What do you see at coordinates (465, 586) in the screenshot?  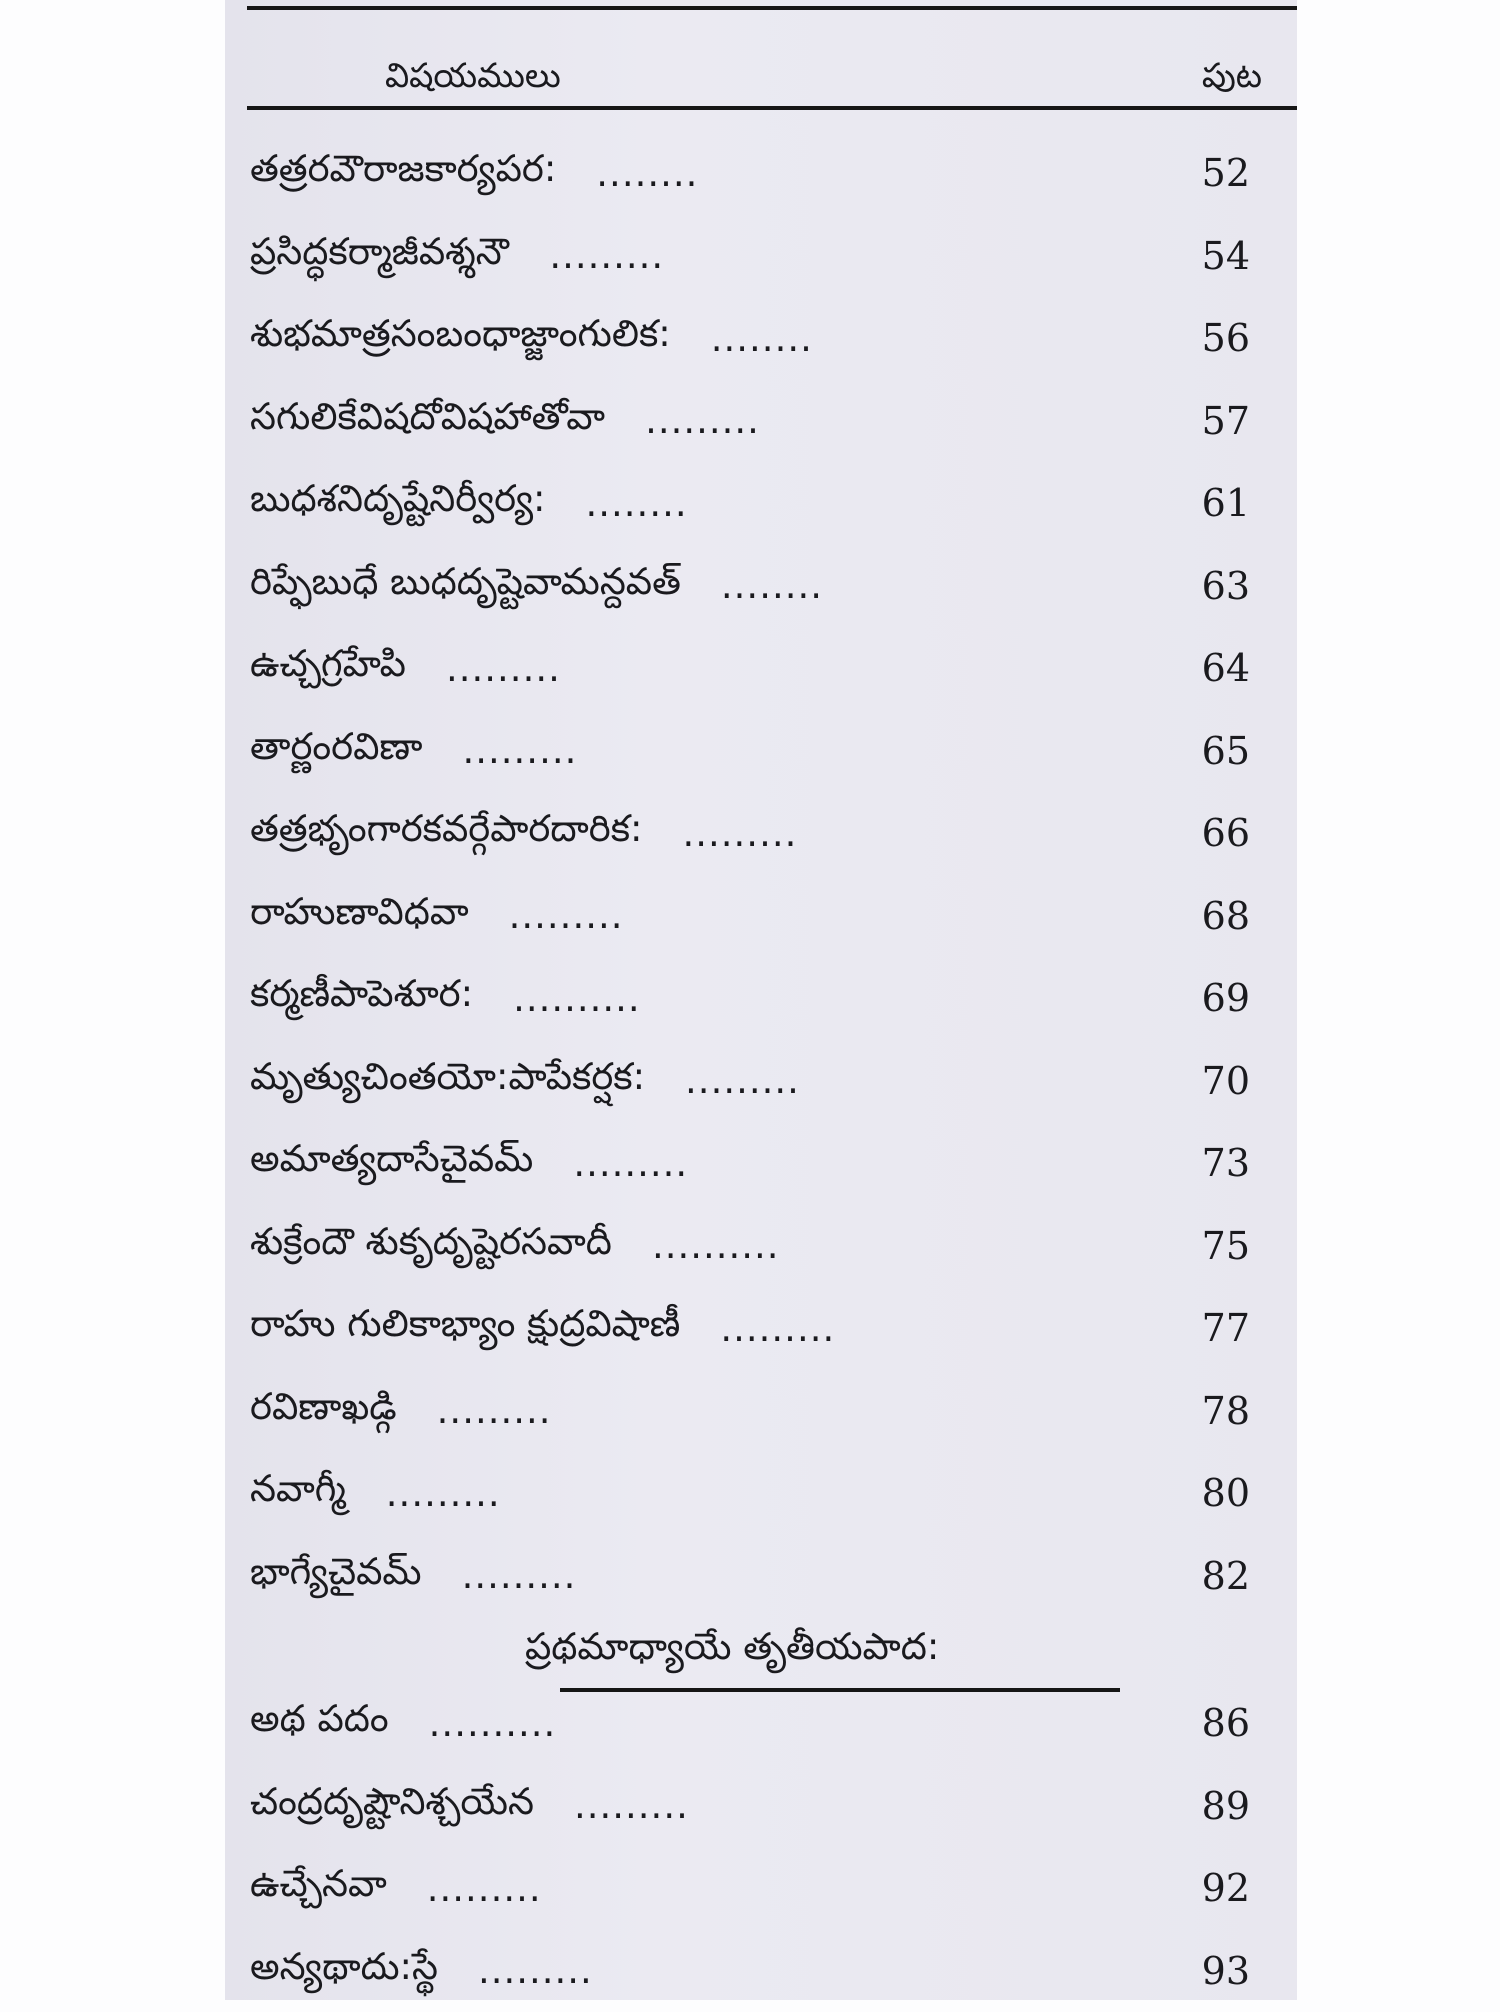 I see `entry-title: రిప్ఫేబుధే బుధదృష్టెవామన్దవత్` at bounding box center [465, 586].